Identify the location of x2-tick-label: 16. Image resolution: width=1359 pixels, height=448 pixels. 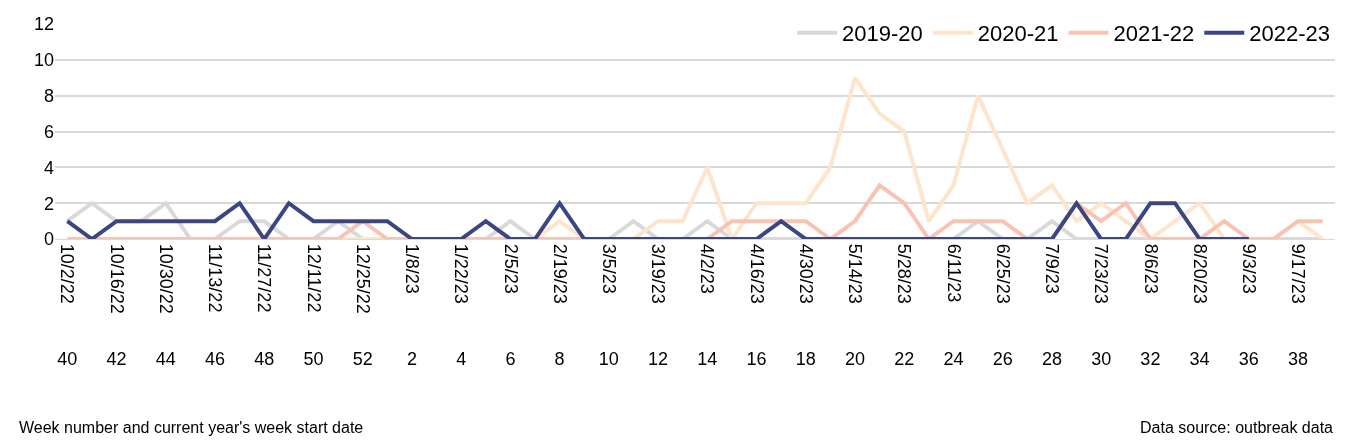
(756, 358).